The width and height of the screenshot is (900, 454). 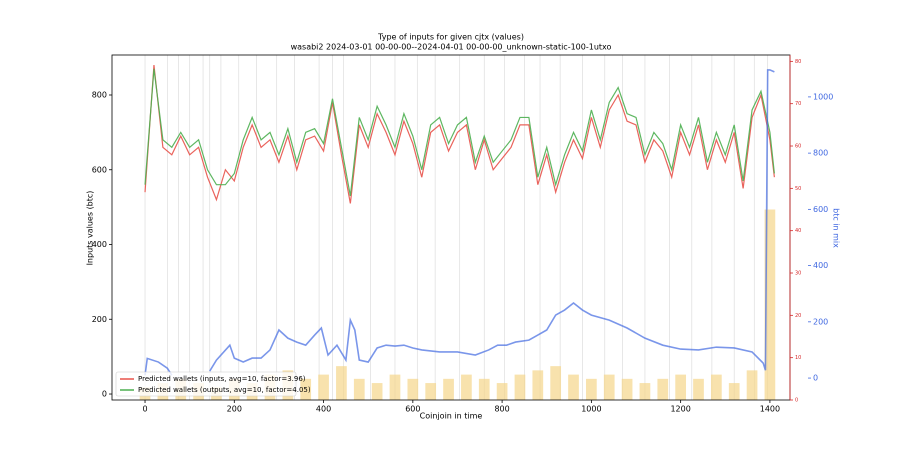 What do you see at coordinates (451, 416) in the screenshot?
I see `x-axis-label: Coinjoin in time` at bounding box center [451, 416].